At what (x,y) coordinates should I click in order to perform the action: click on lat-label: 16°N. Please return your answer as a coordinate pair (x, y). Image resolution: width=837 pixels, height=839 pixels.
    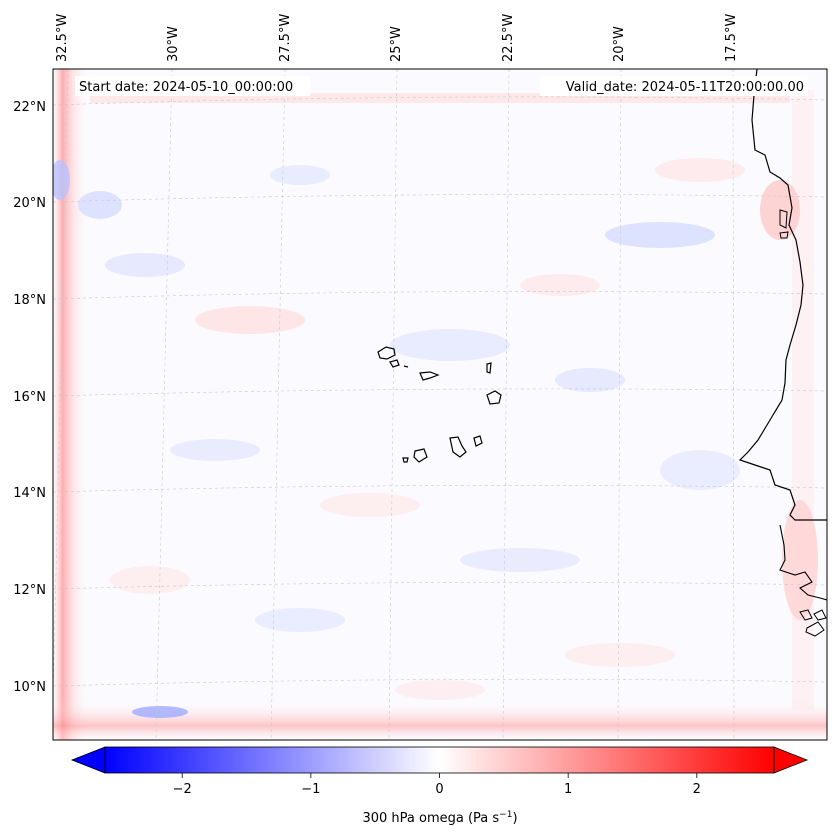
    Looking at the image, I should click on (29, 397).